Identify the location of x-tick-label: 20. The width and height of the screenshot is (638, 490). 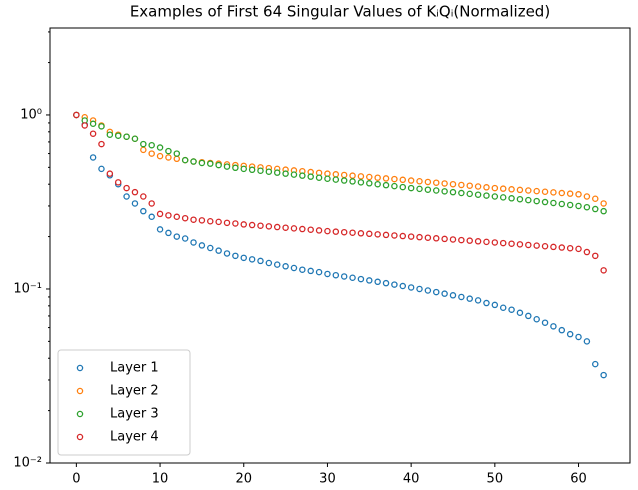
(243, 479).